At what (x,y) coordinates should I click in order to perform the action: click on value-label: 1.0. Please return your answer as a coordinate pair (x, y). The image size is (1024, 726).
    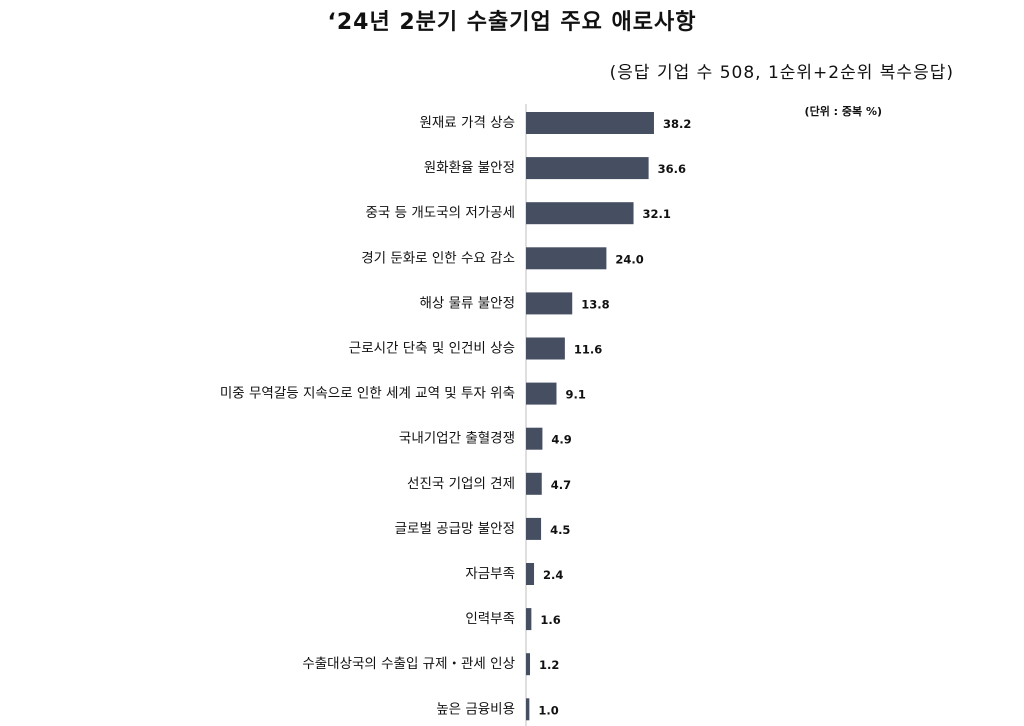
    Looking at the image, I should click on (548, 710).